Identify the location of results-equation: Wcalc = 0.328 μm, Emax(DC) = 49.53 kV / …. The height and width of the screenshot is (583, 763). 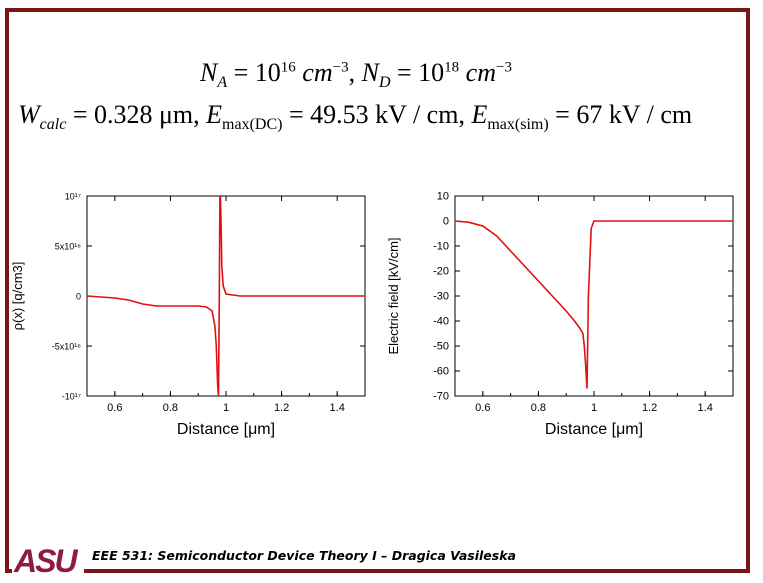
(355, 117).